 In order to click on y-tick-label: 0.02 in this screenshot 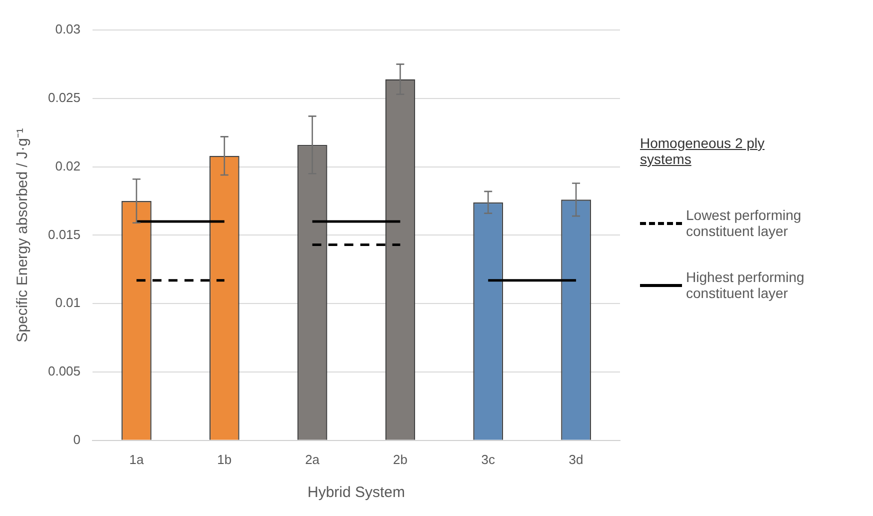, I will do `click(68, 166)`.